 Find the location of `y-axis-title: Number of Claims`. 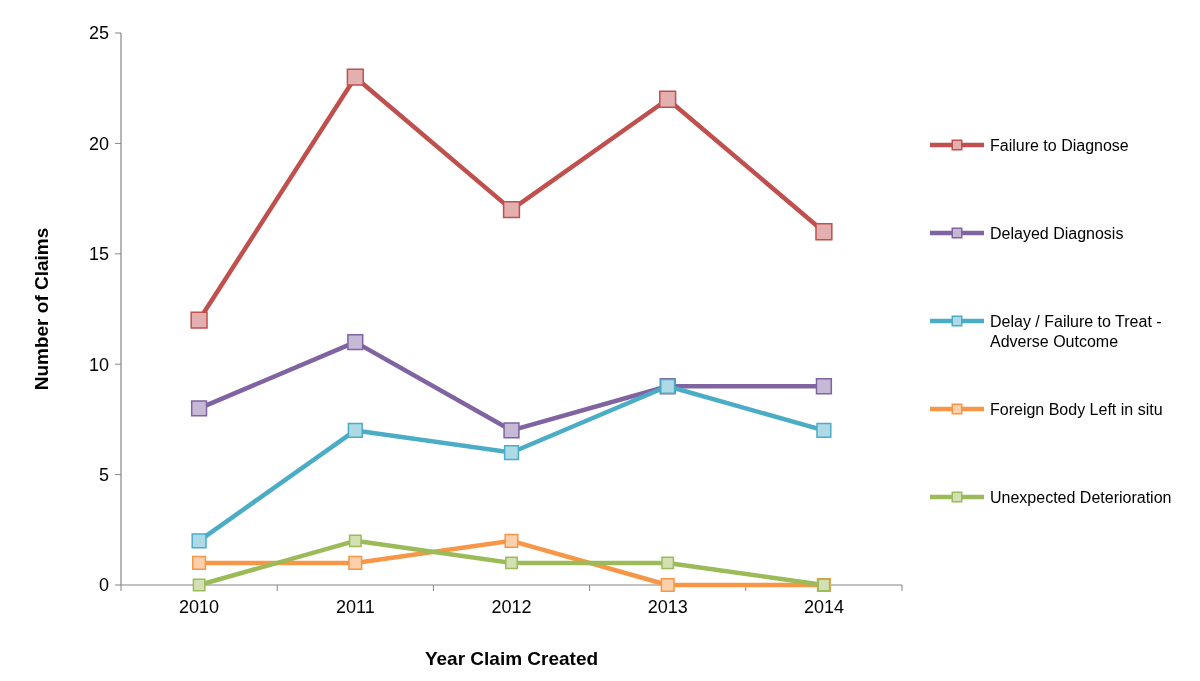

y-axis-title: Number of Claims is located at coordinates (41, 309).